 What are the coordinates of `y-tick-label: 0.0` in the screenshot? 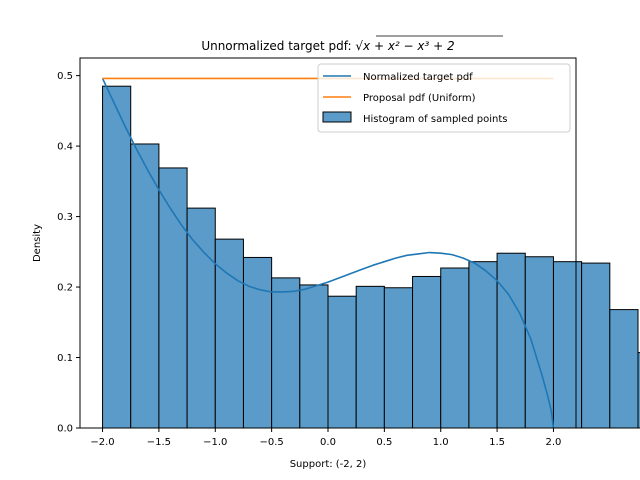 It's located at (65, 429).